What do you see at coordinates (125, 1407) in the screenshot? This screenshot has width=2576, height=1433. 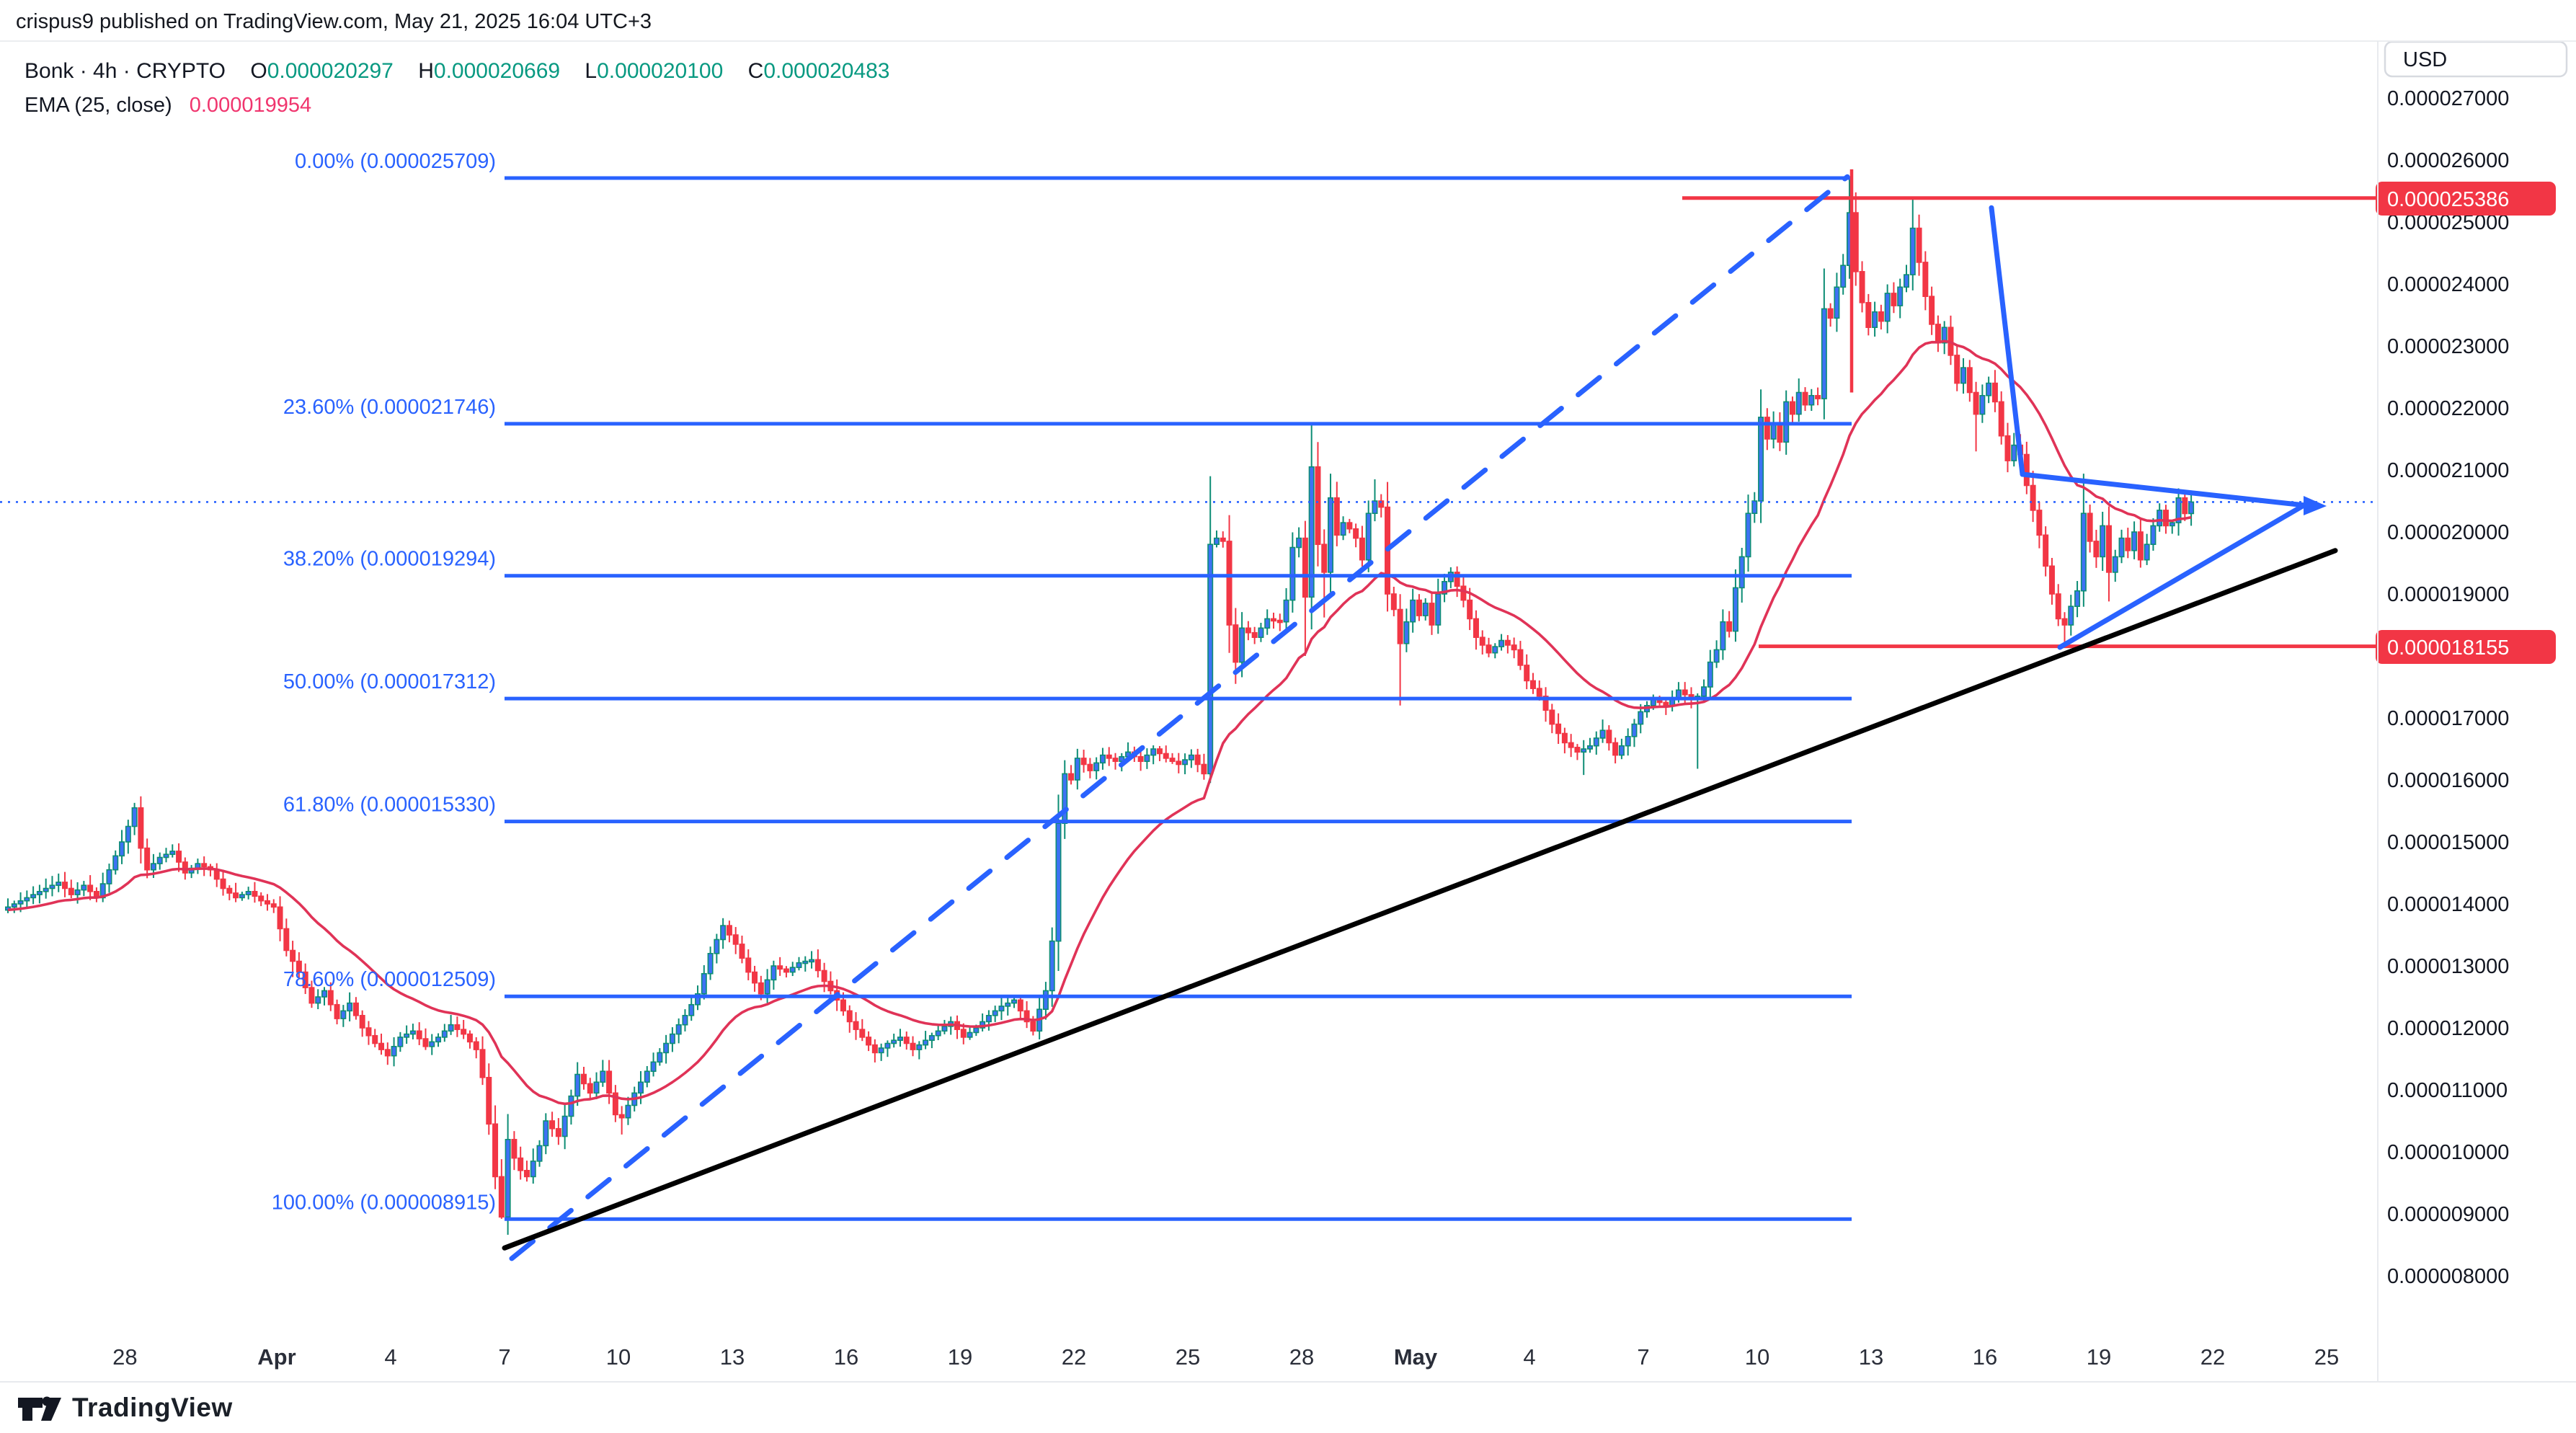 I see `tradingview-logo: TradingView` at bounding box center [125, 1407].